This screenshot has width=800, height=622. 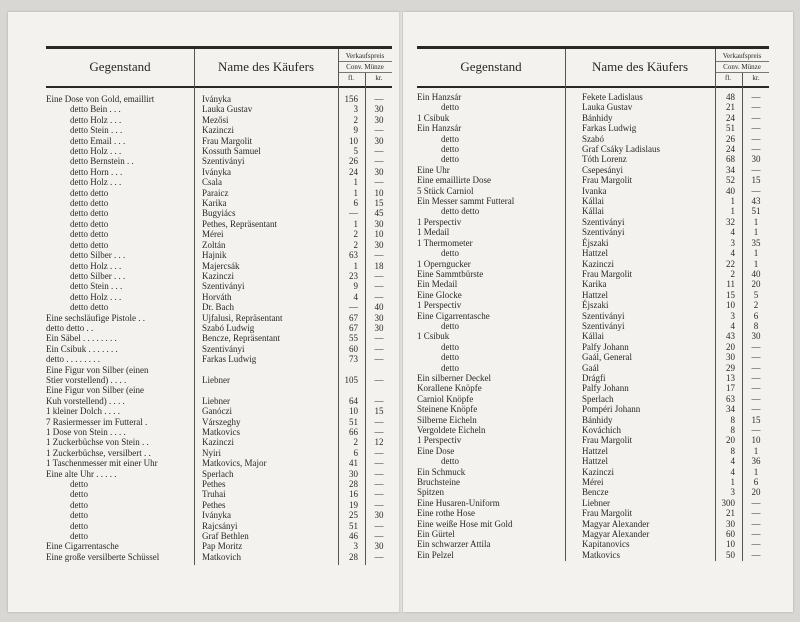 What do you see at coordinates (223, 348) in the screenshot?
I see `buyer-name: Szentiványi` at bounding box center [223, 348].